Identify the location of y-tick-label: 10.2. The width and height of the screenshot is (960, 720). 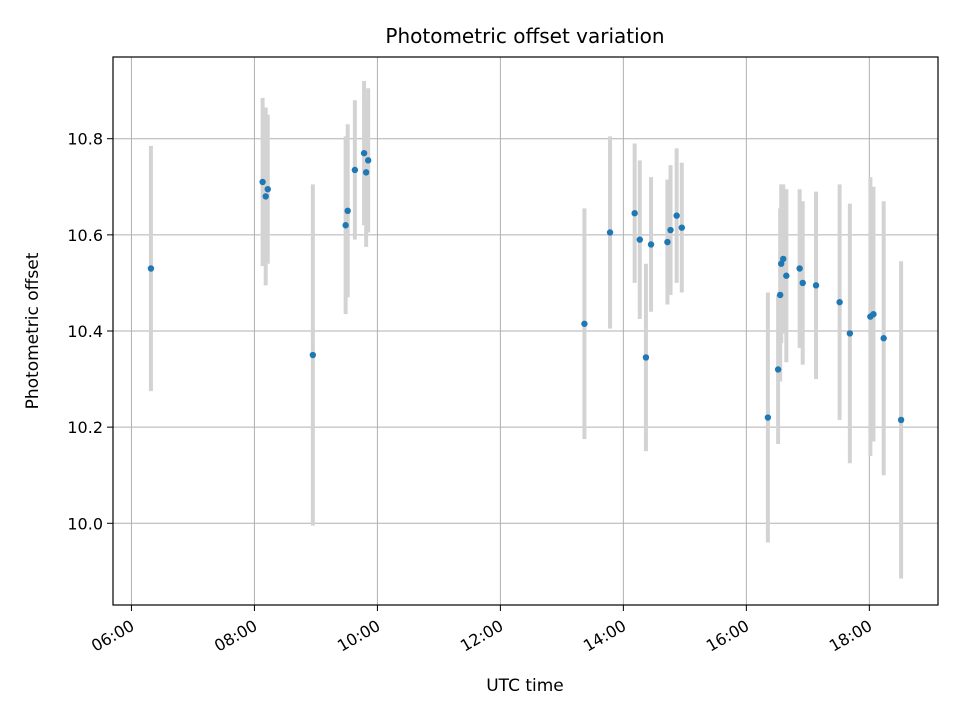
(85, 427).